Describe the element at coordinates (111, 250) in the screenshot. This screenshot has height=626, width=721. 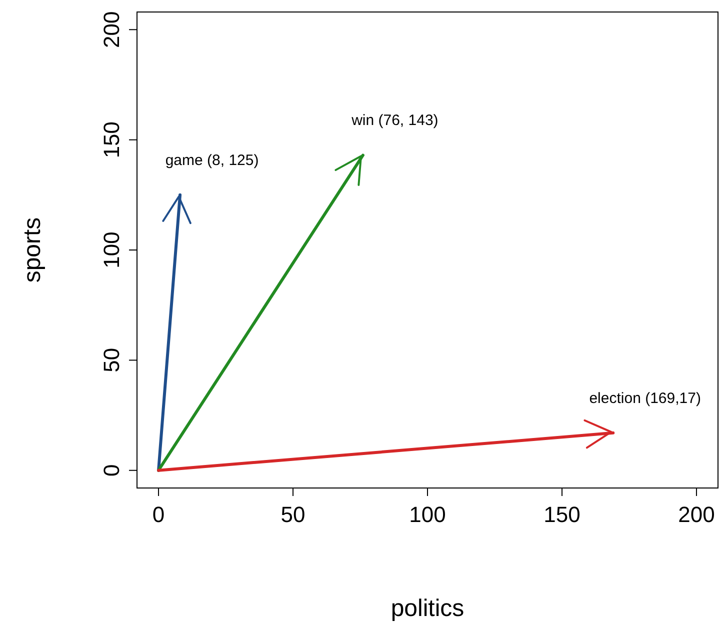
I see `y-tick-label: 100` at that location.